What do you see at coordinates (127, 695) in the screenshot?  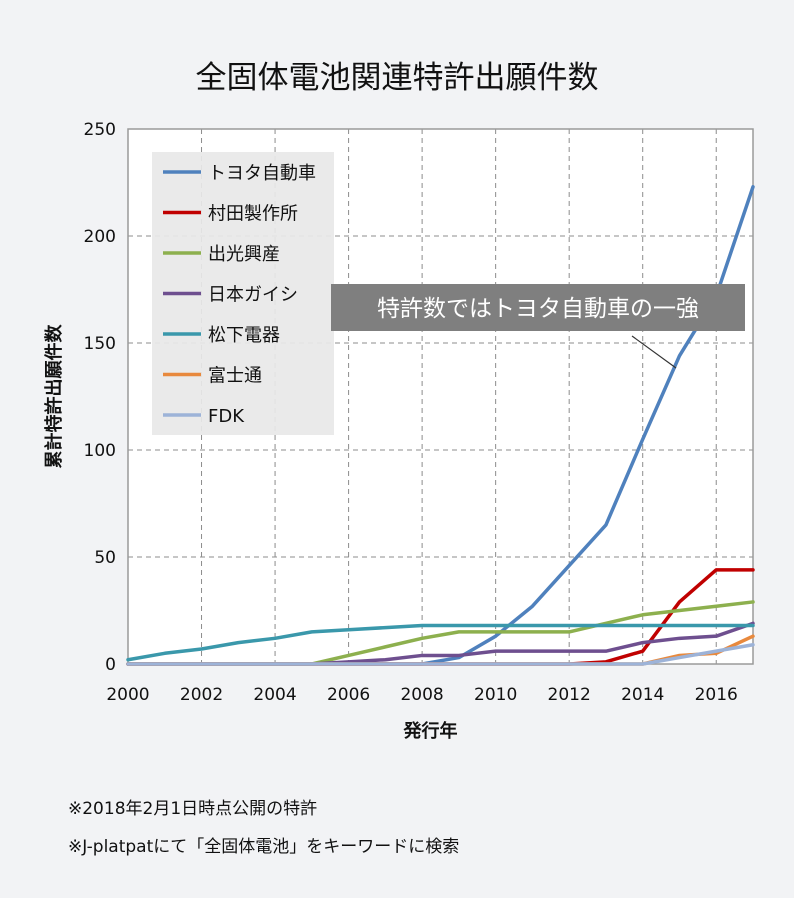 I see `x-tick-label: 2000` at bounding box center [127, 695].